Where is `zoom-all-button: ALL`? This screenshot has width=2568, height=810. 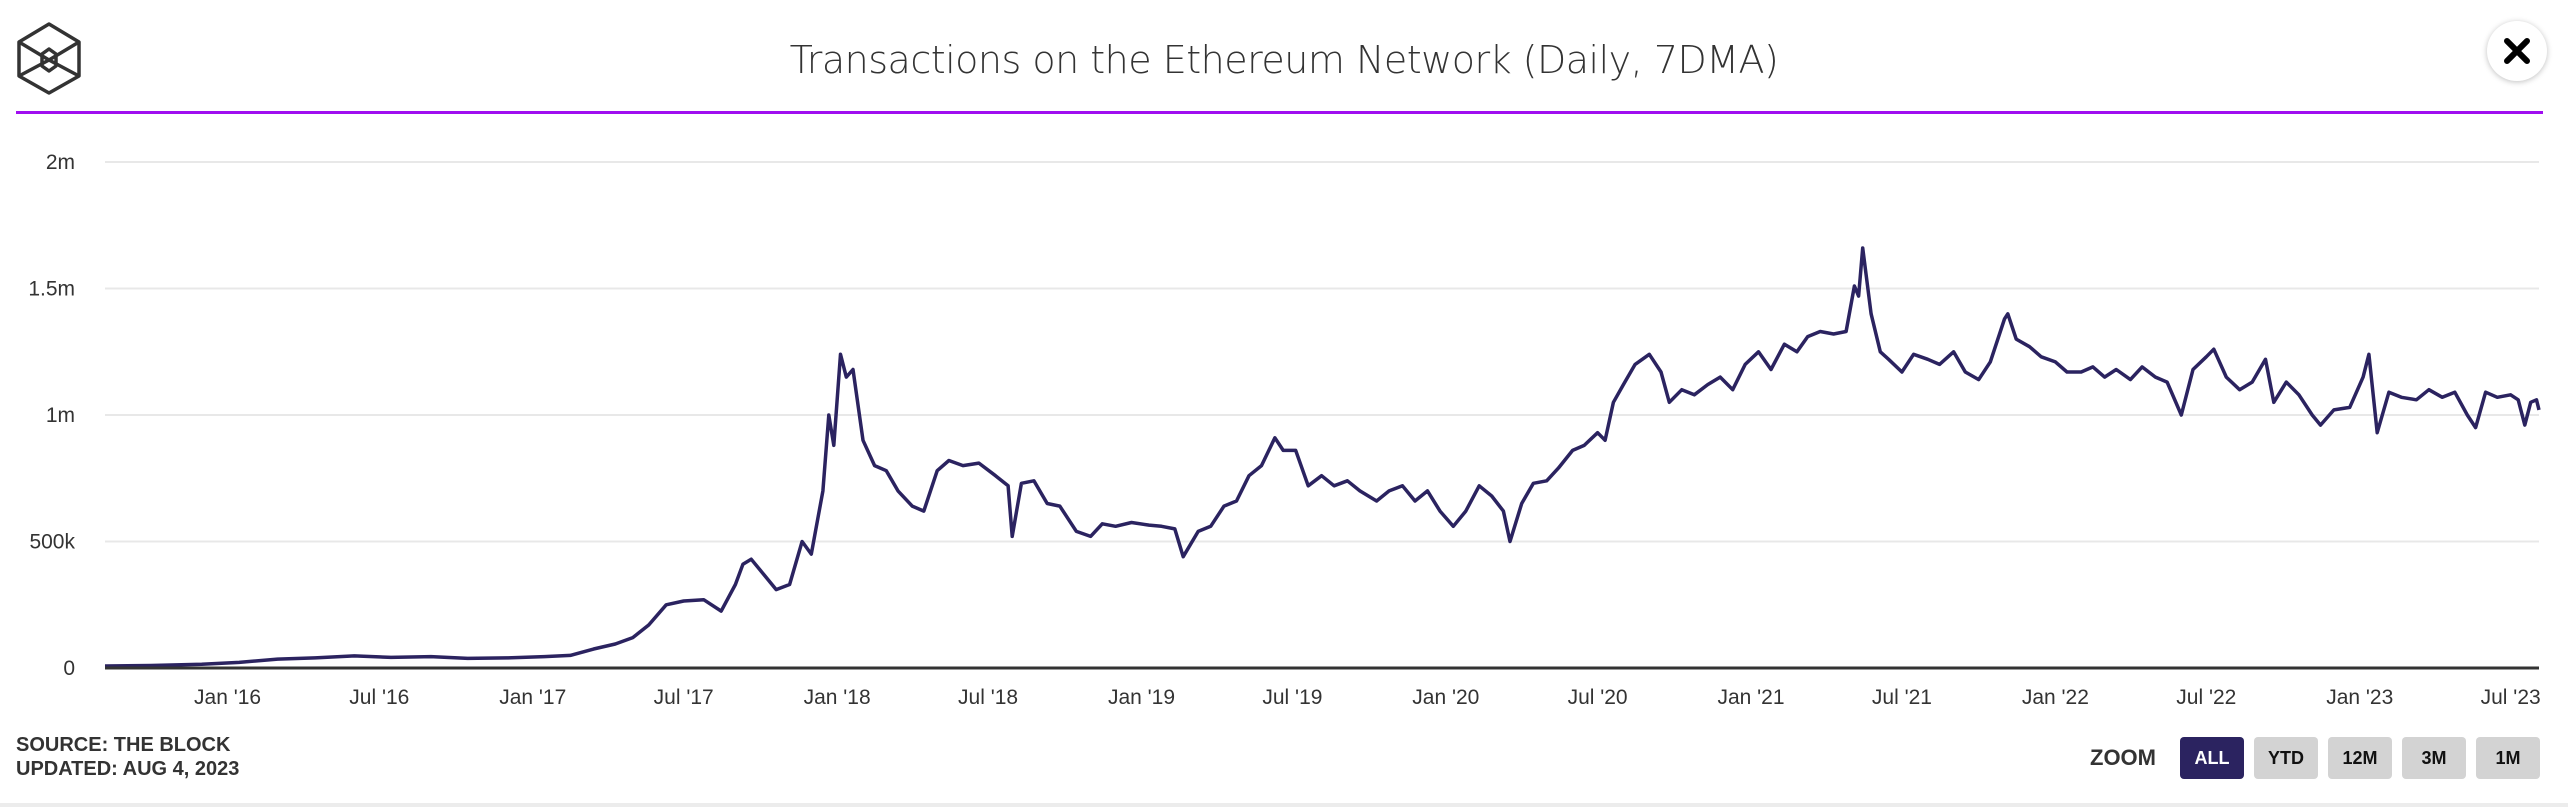 zoom-all-button: ALL is located at coordinates (2212, 758).